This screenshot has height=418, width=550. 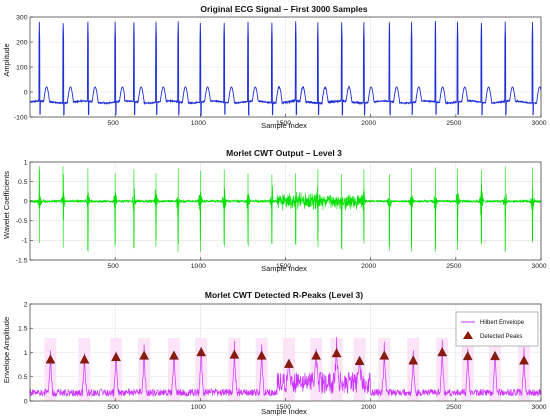 I want to click on legend-envelope-label: Hilbert Envelope, so click(x=502, y=323).